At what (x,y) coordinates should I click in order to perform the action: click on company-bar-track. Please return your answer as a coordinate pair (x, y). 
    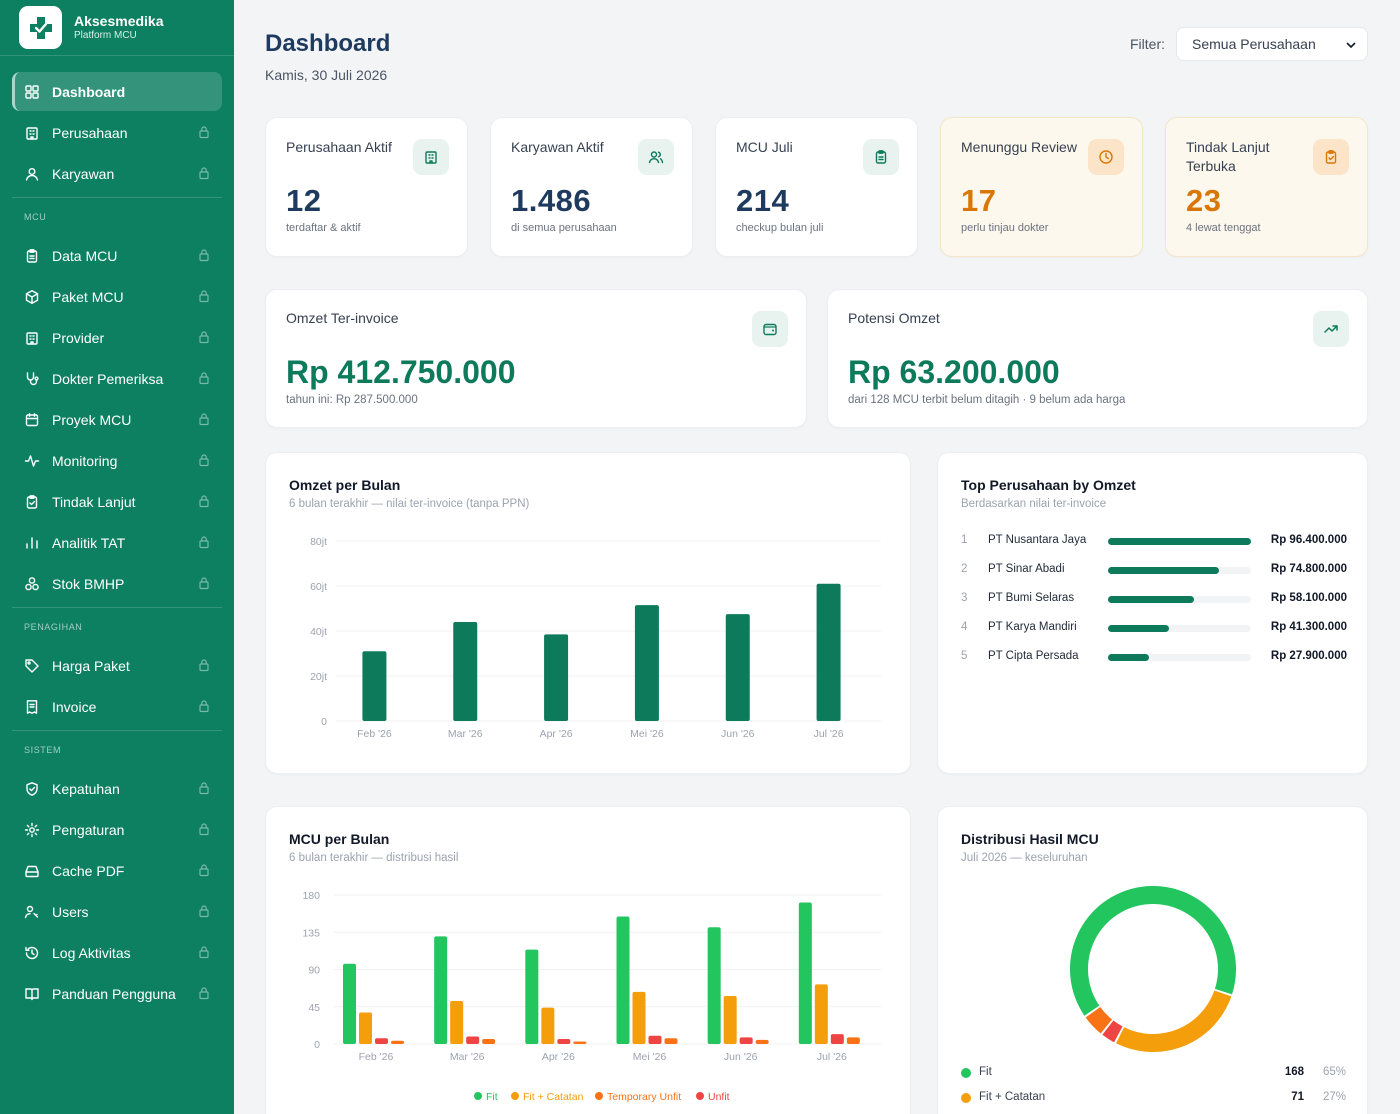
    Looking at the image, I should click on (1179, 628).